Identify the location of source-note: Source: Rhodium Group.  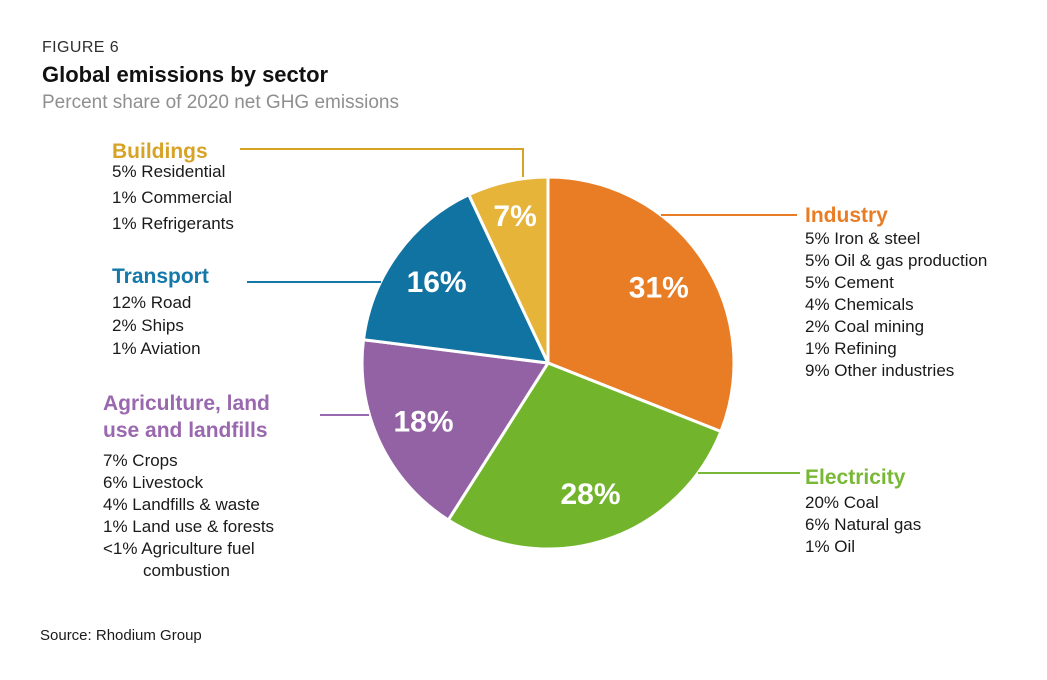
(121, 635).